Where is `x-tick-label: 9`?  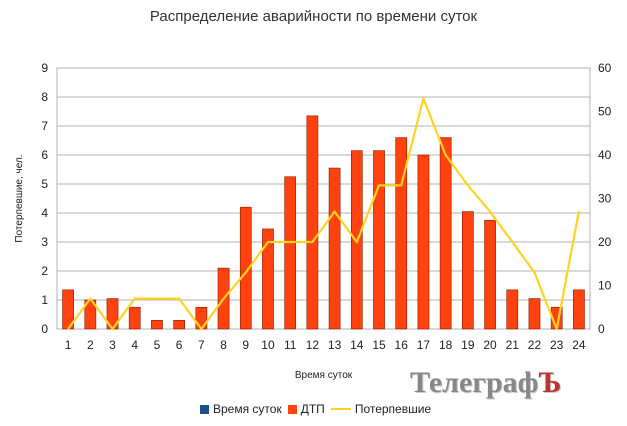 x-tick-label: 9 is located at coordinates (245, 345).